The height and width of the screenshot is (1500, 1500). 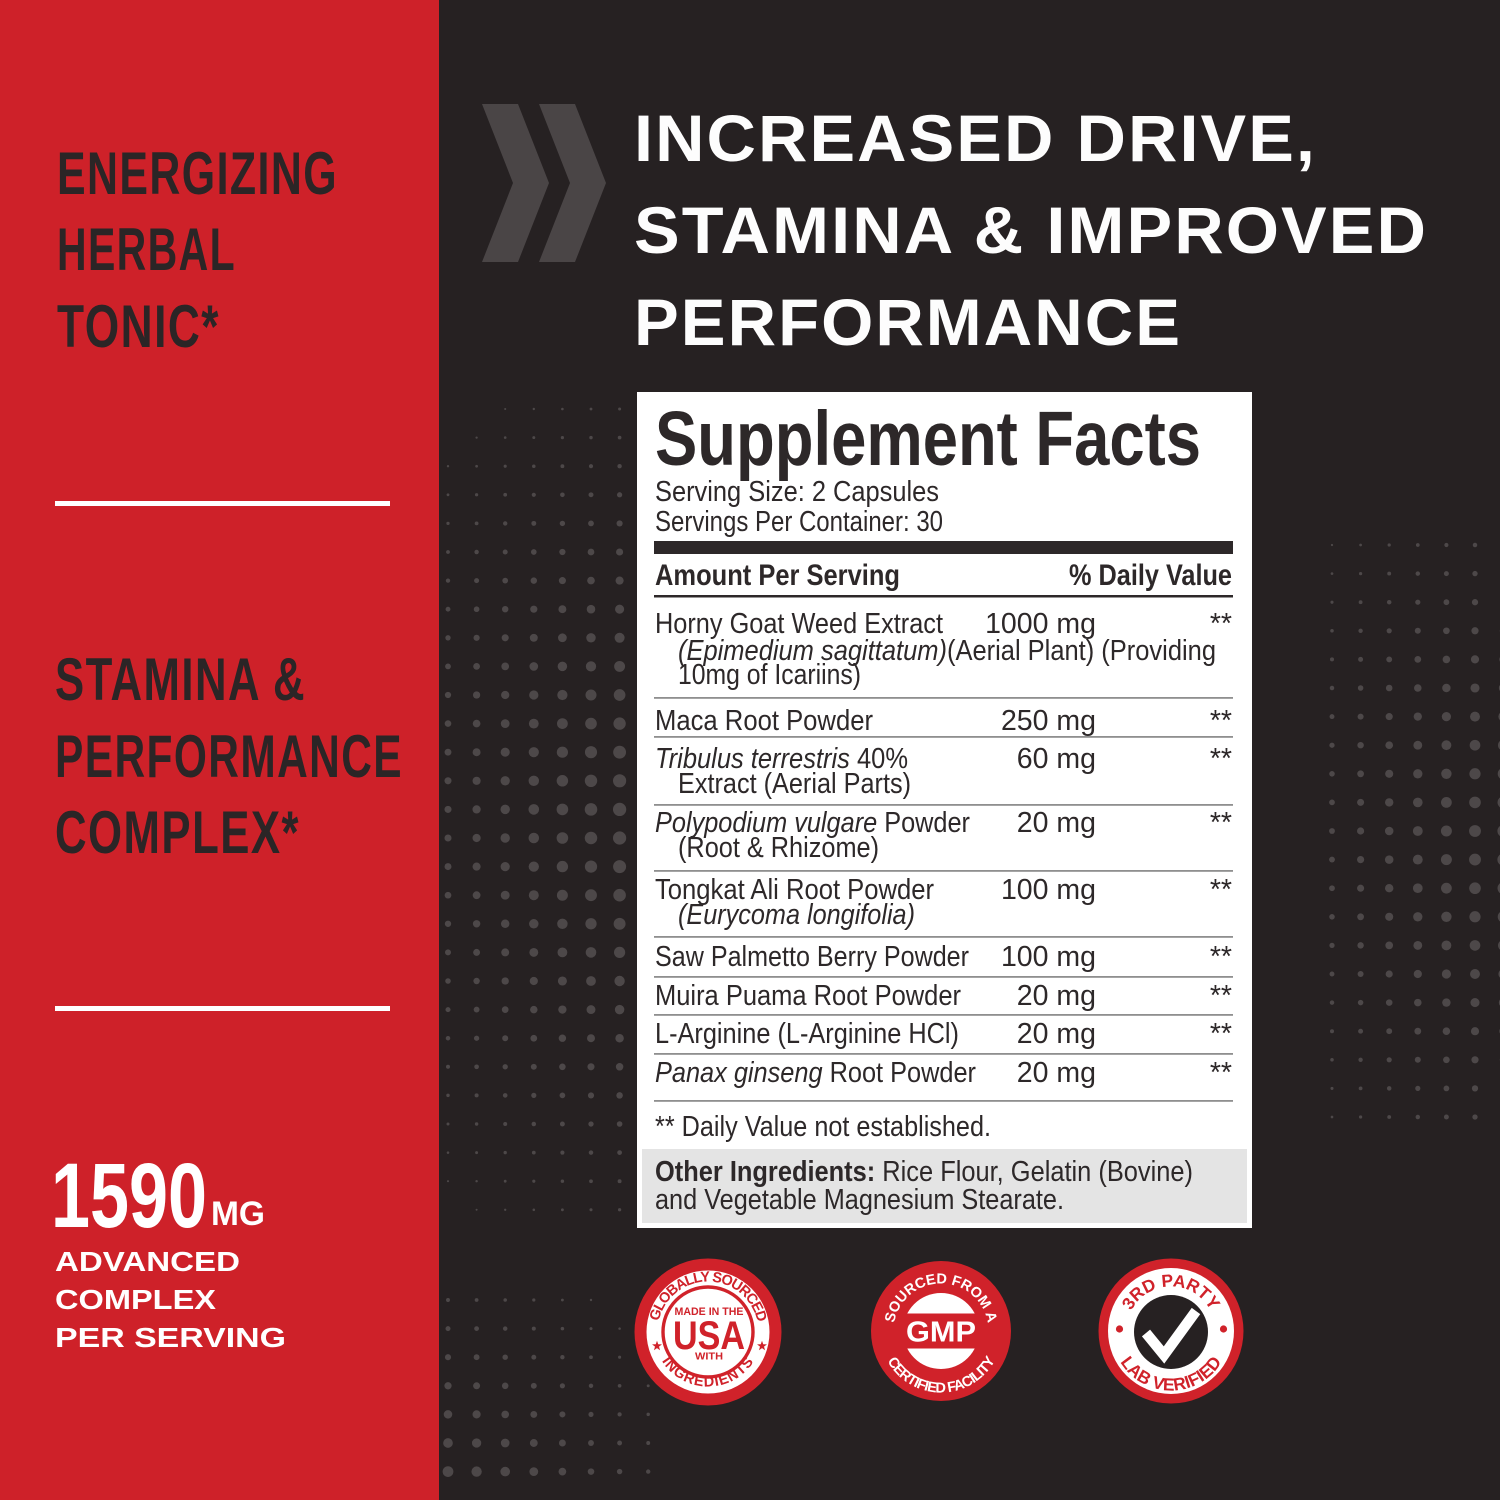 I want to click on svg-text: MADE IN THE, so click(x=709, y=1312).